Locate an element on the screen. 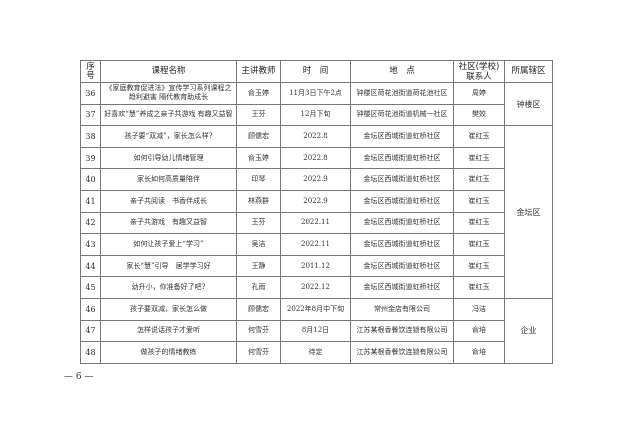 This screenshot has width=620, height=438. time: 待定 is located at coordinates (315, 352).